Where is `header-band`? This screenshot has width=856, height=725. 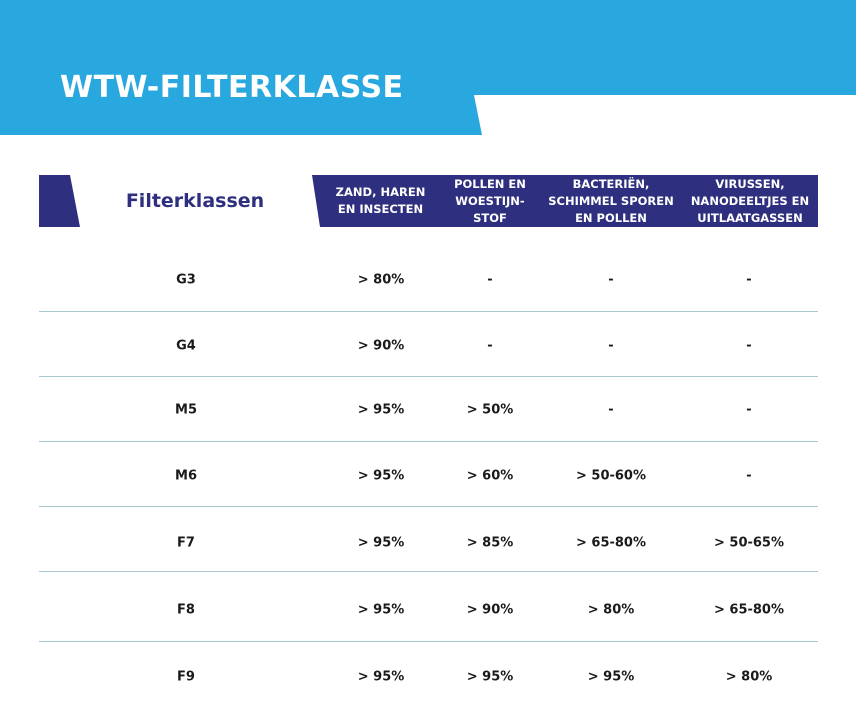 header-band is located at coordinates (565, 201).